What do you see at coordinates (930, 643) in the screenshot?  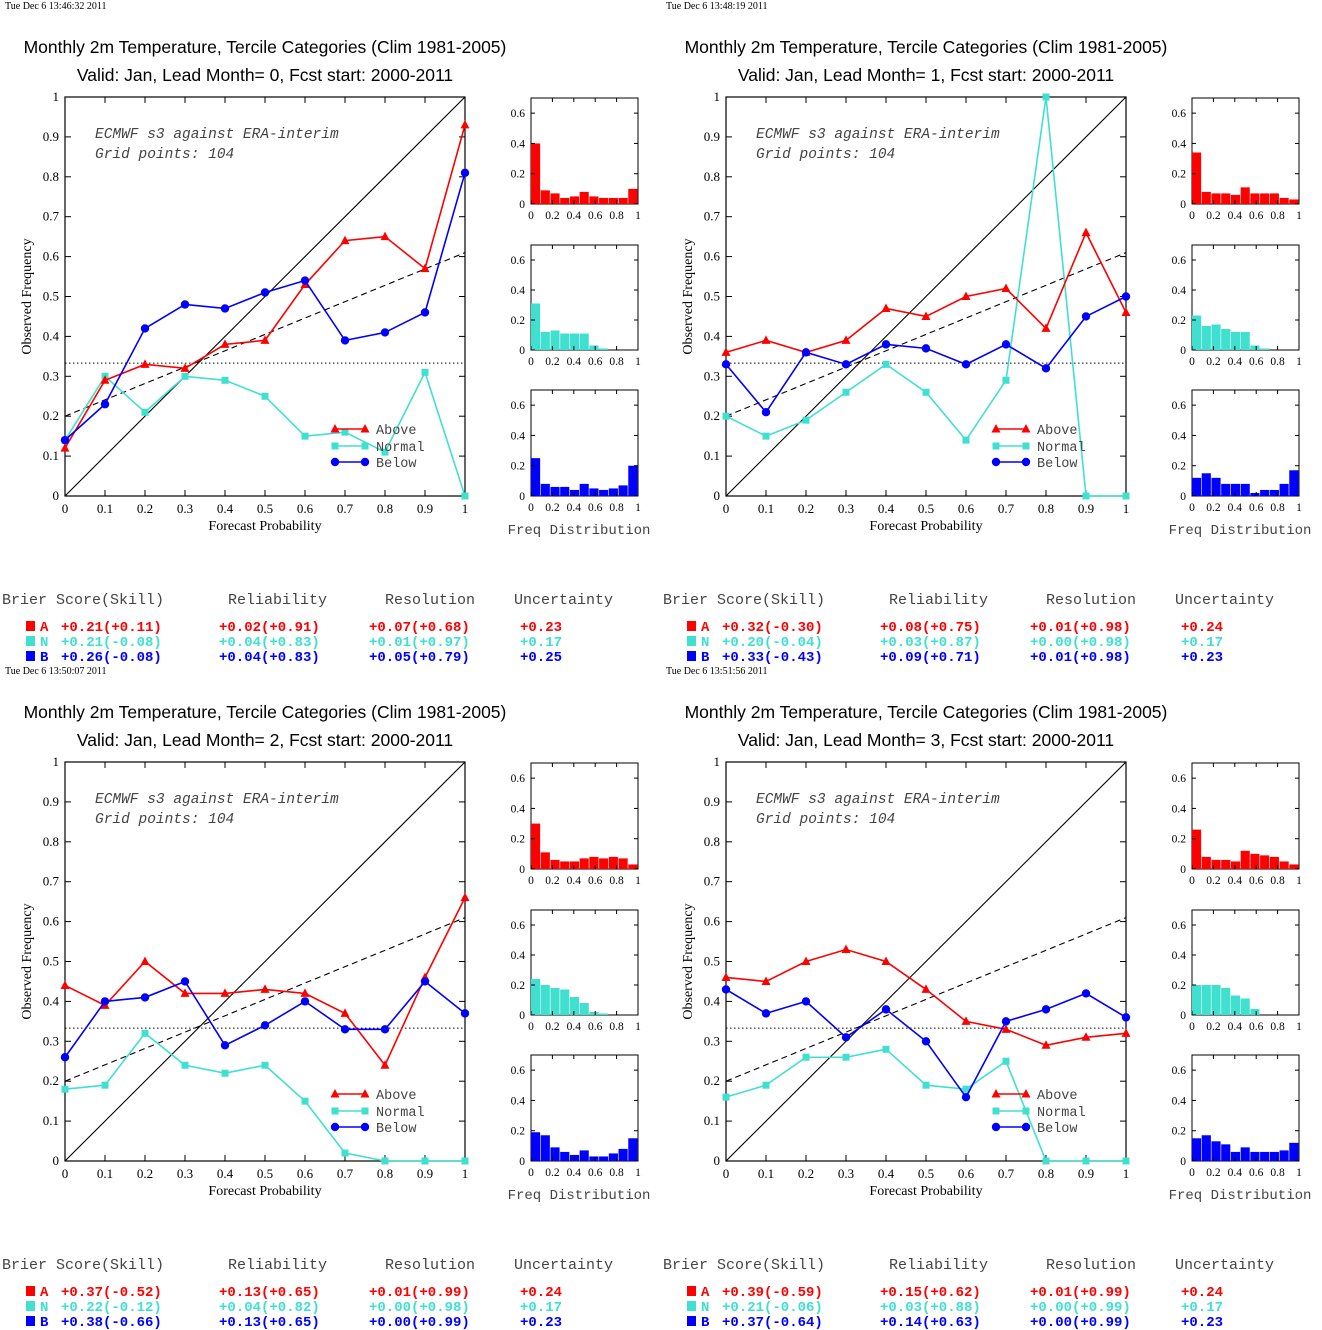 I see `reliability-score: +0.03(+0.87)` at bounding box center [930, 643].